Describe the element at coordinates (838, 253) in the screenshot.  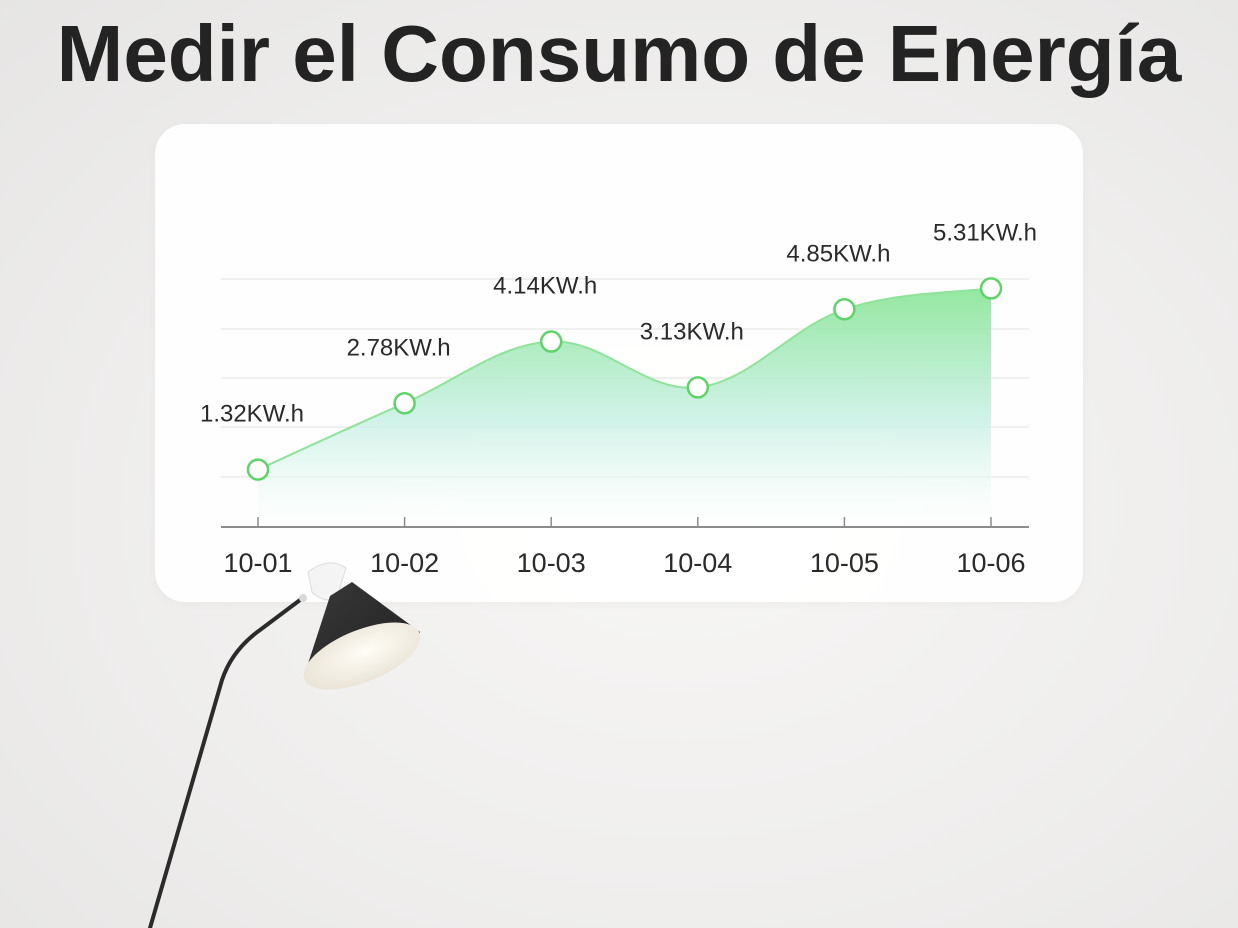
I see `data-label: 4.85KW.h` at that location.